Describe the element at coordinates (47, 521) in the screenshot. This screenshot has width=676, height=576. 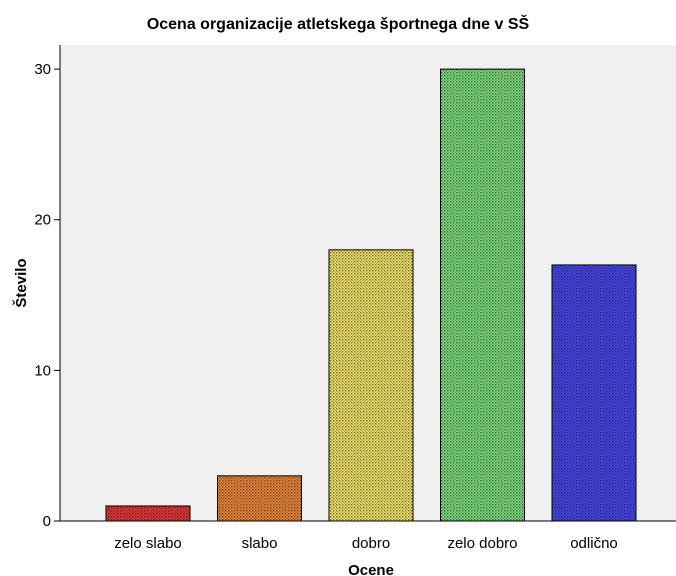
I see `y-tick-label: 0` at that location.